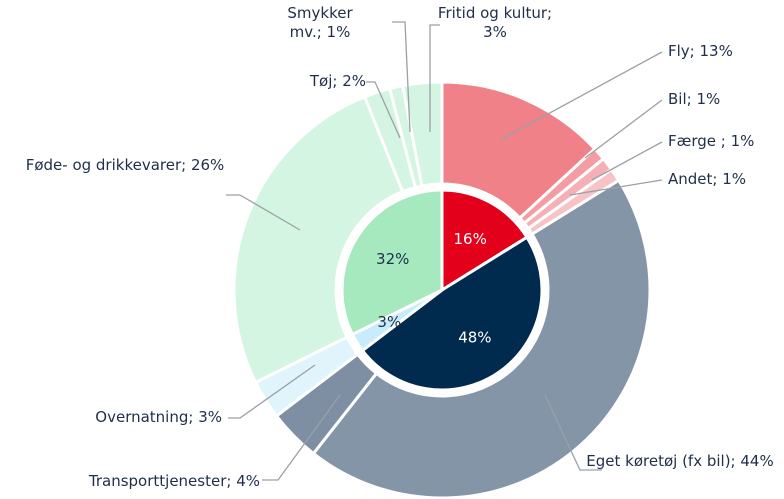 This screenshot has height=499, width=784. What do you see at coordinates (694, 99) in the screenshot?
I see `outer-label: Bil; 1%` at bounding box center [694, 99].